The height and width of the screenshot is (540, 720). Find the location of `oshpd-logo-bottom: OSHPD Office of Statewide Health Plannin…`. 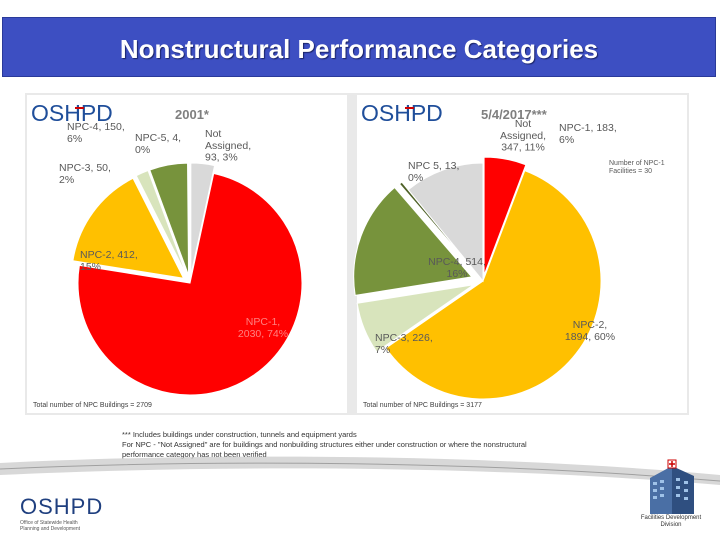

oshpd-logo-bottom: OSHPD Office of Statewide Health Plannin… is located at coordinates (65, 513).